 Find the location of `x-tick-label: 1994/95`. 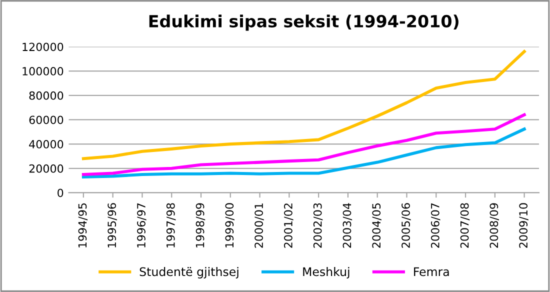

x-tick-label: 1994/95 is located at coordinates (83, 225).